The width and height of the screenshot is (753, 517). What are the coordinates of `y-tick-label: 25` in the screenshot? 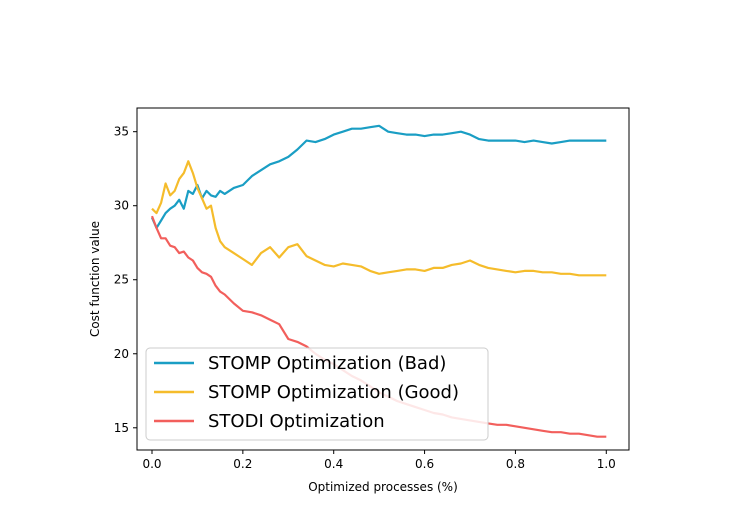 It's located at (121, 280).